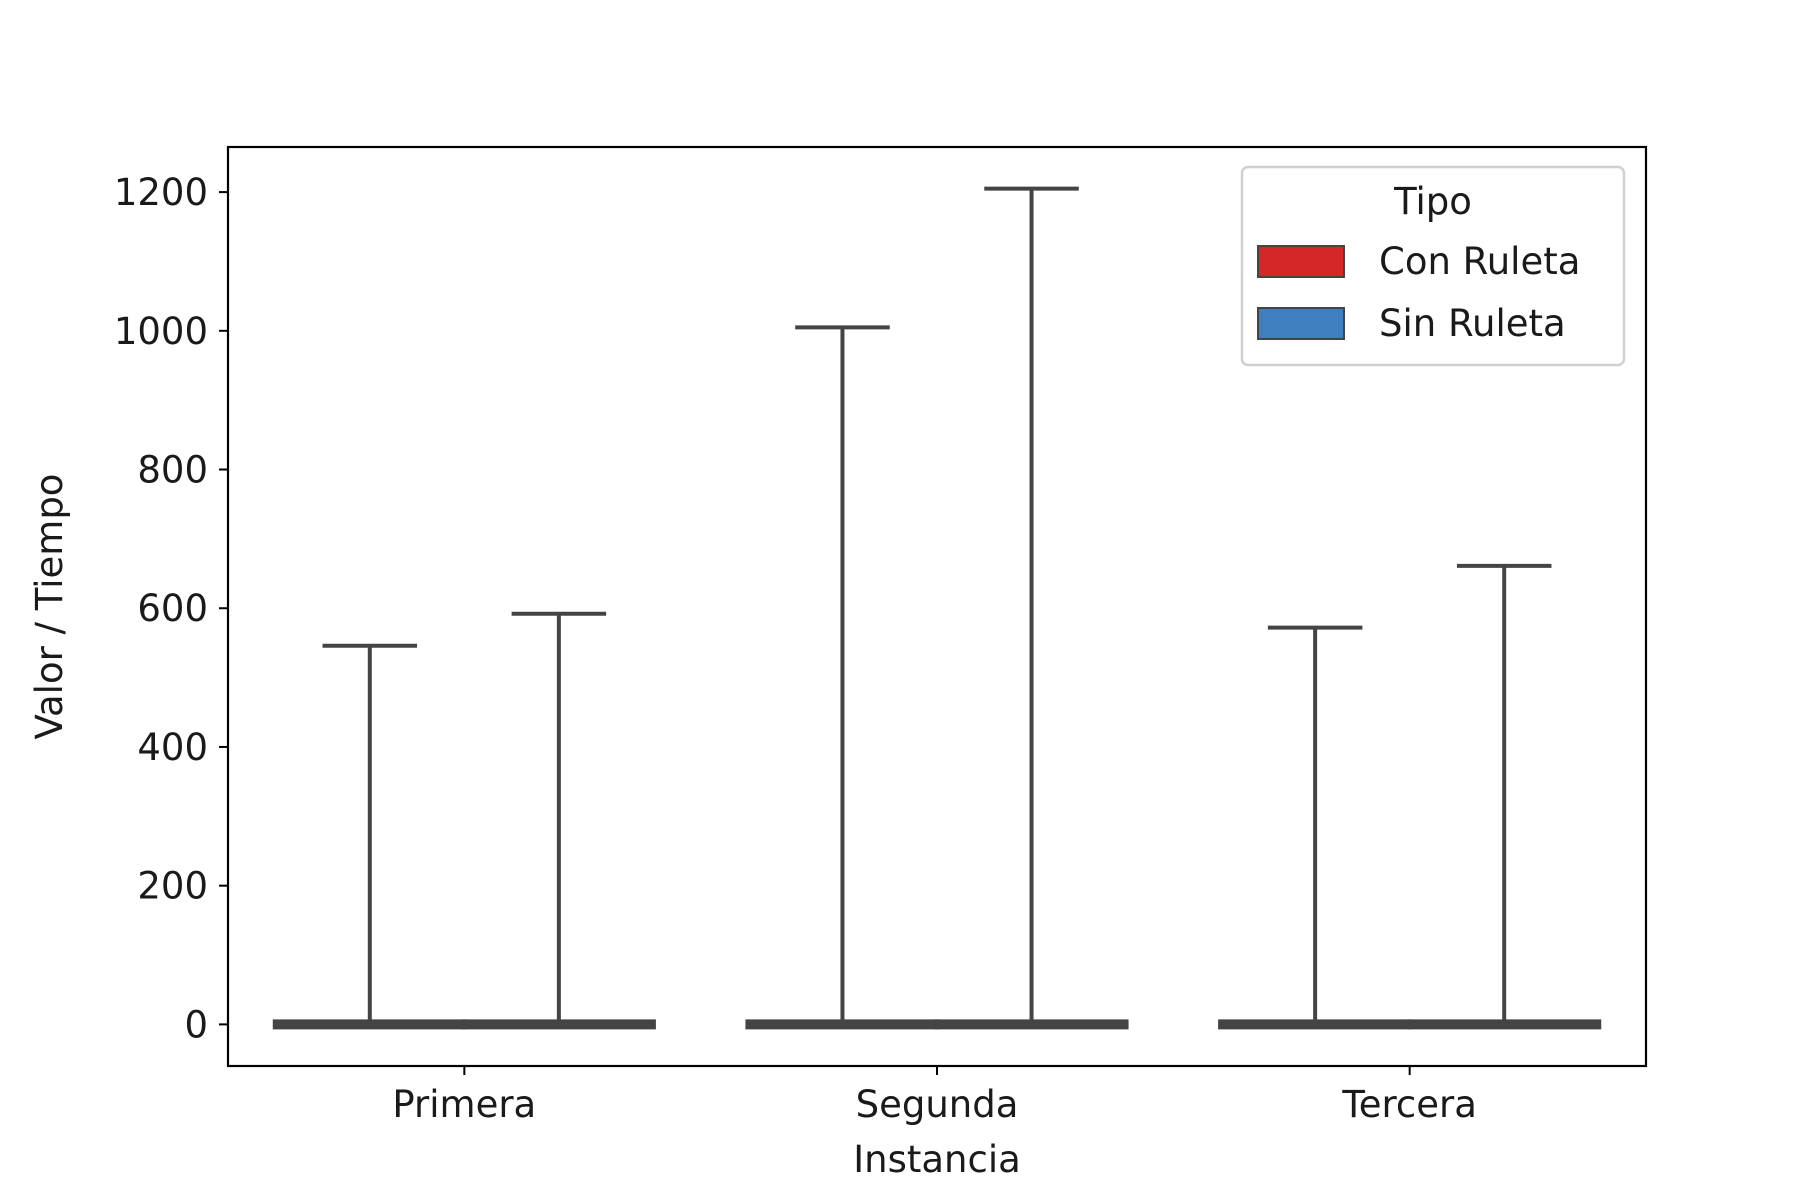 The width and height of the screenshot is (1800, 1200). I want to click on legend: Tipo Con Ruleta Sin Ruleta, so click(1433, 266).